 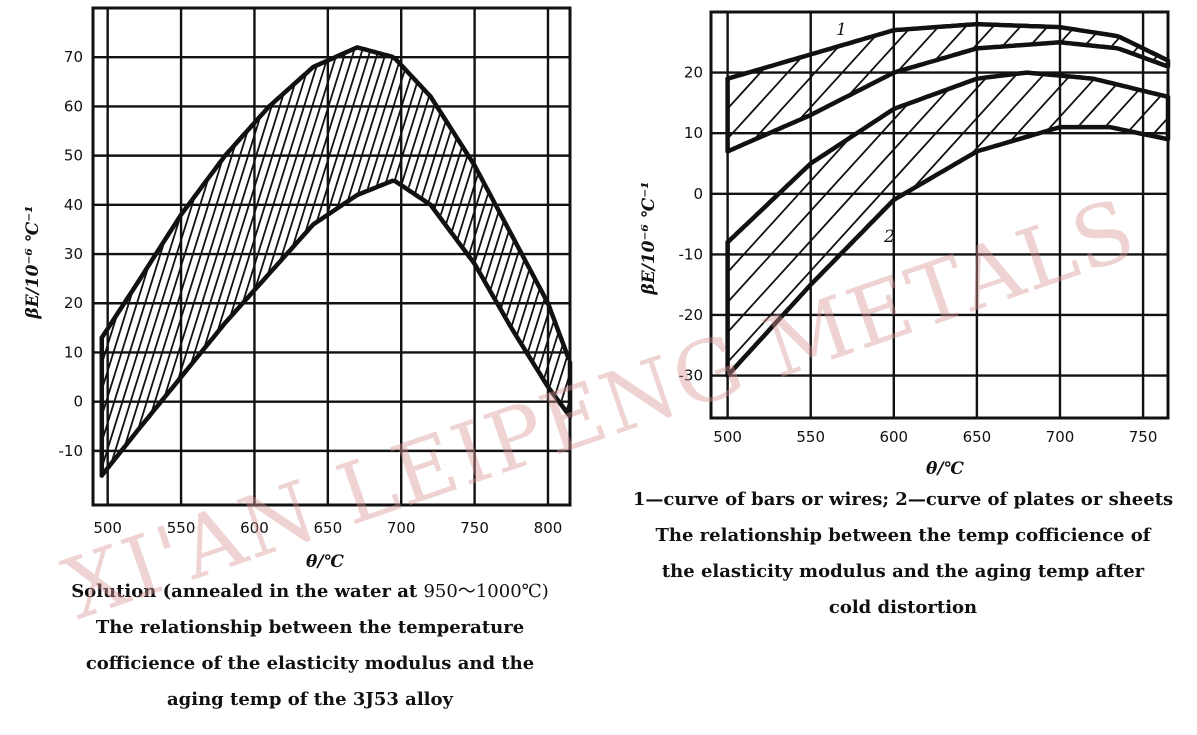 I want to click on y-tick-label: 10, so click(x=693, y=133).